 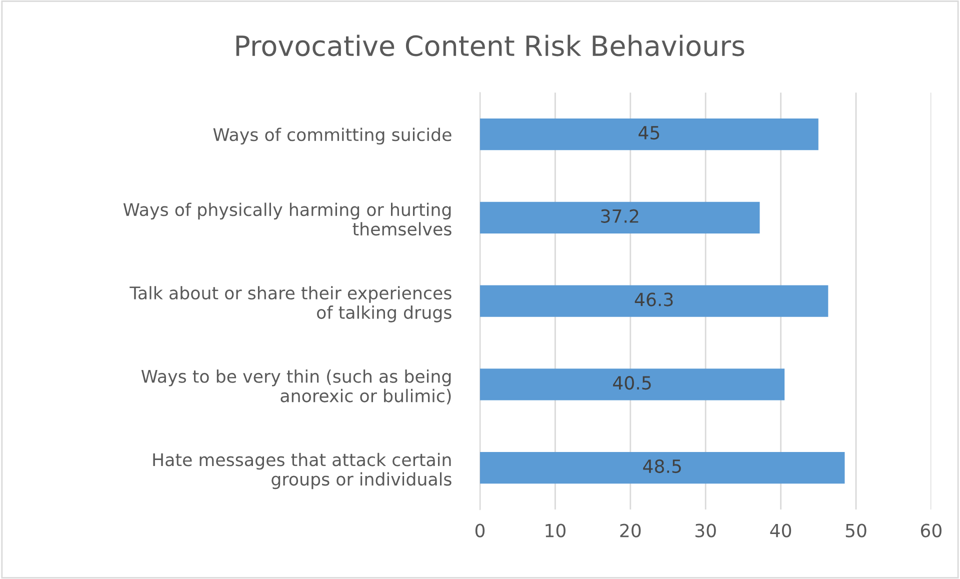 What do you see at coordinates (705, 531) in the screenshot?
I see `x-tick-label: 30` at bounding box center [705, 531].